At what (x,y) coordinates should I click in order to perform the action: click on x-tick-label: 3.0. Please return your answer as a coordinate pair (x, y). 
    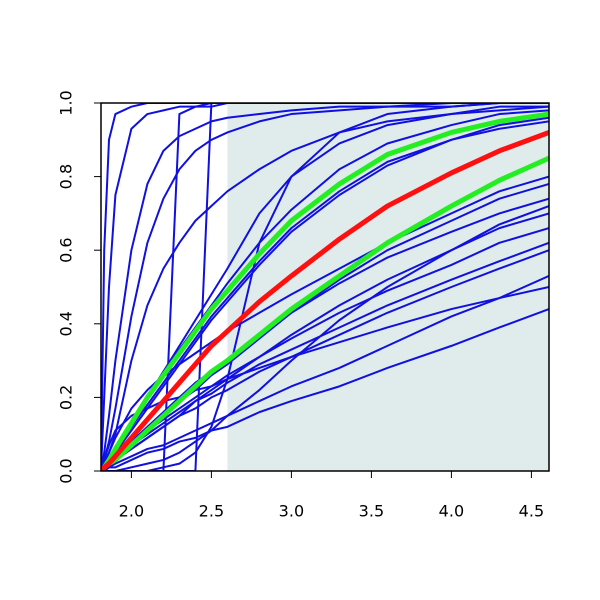
    Looking at the image, I should click on (291, 511).